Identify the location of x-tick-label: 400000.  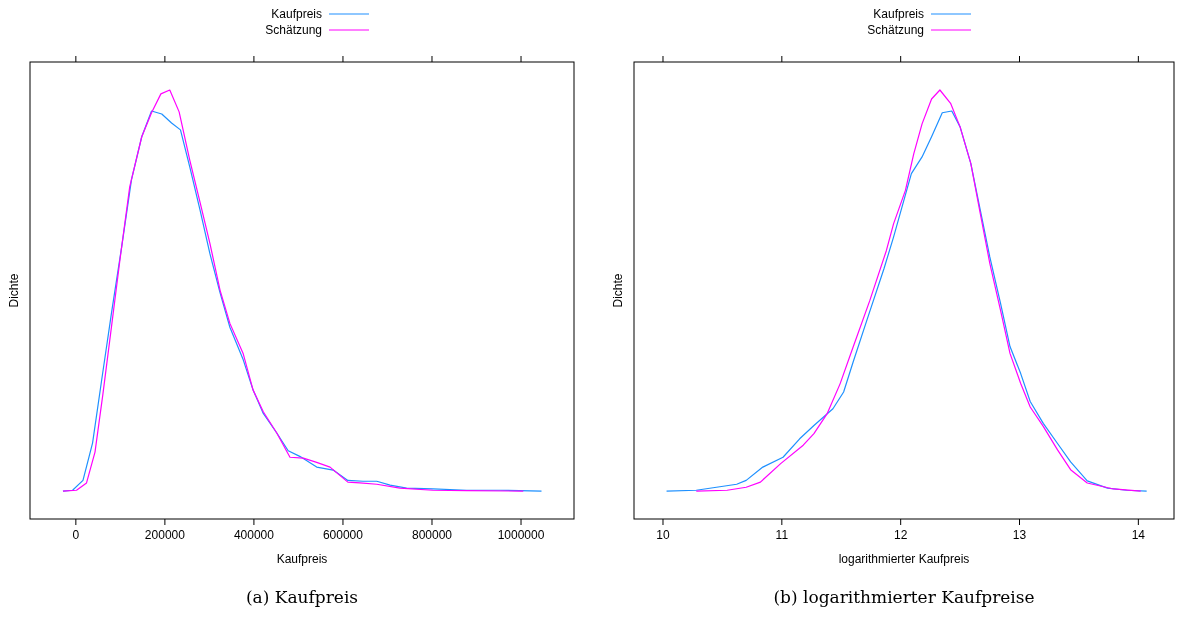
(254, 535).